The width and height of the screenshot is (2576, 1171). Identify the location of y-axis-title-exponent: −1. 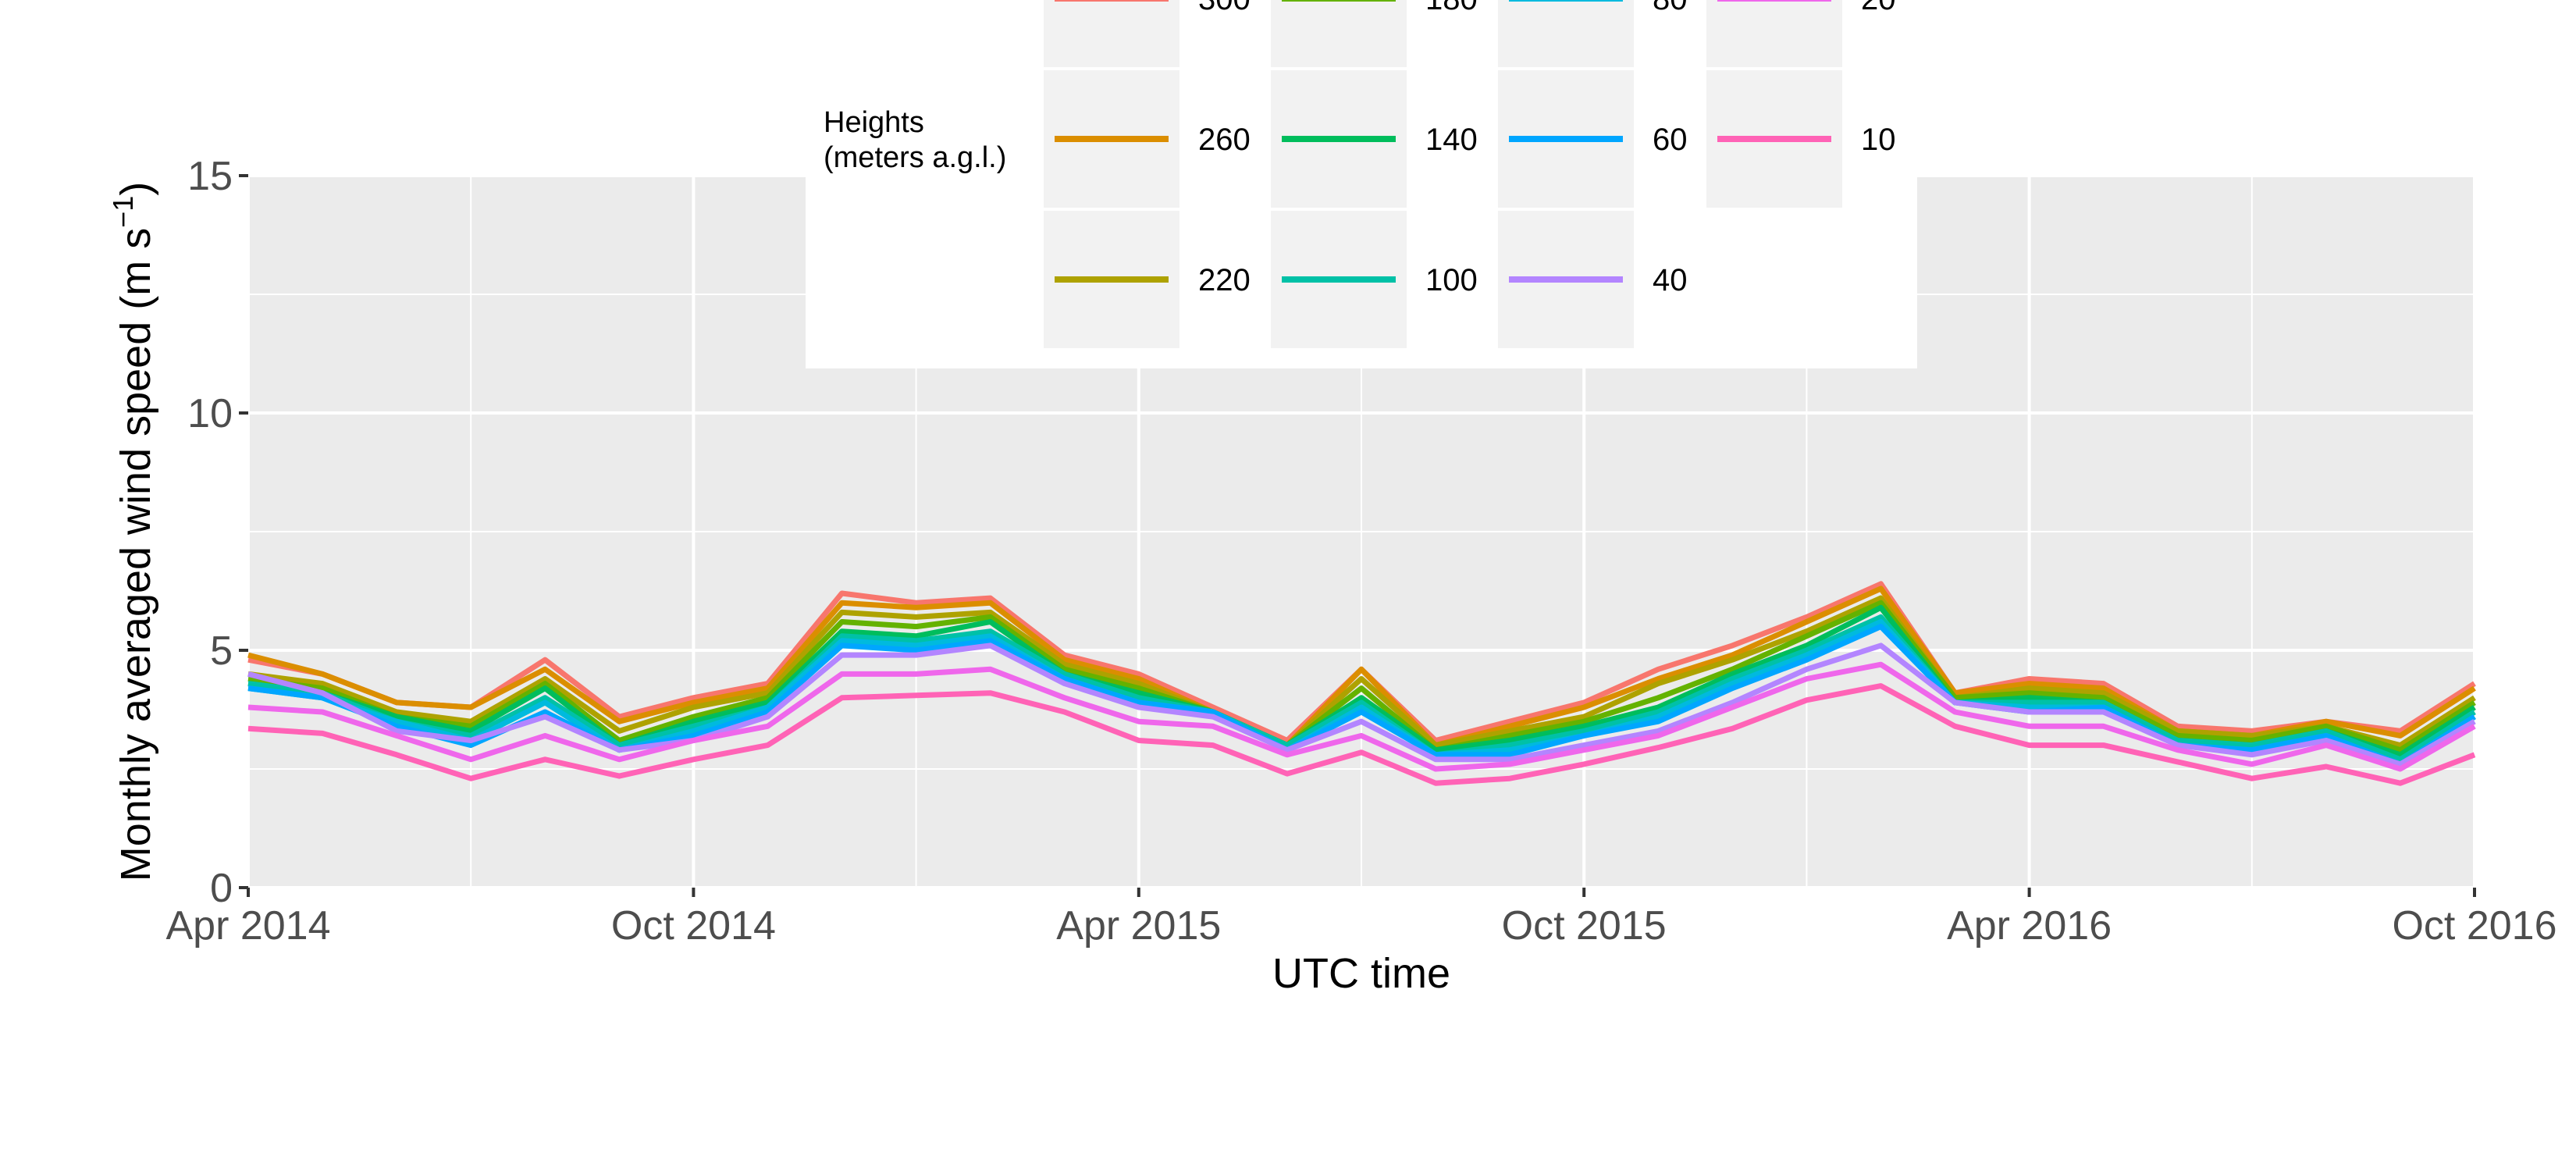
(123, 212).